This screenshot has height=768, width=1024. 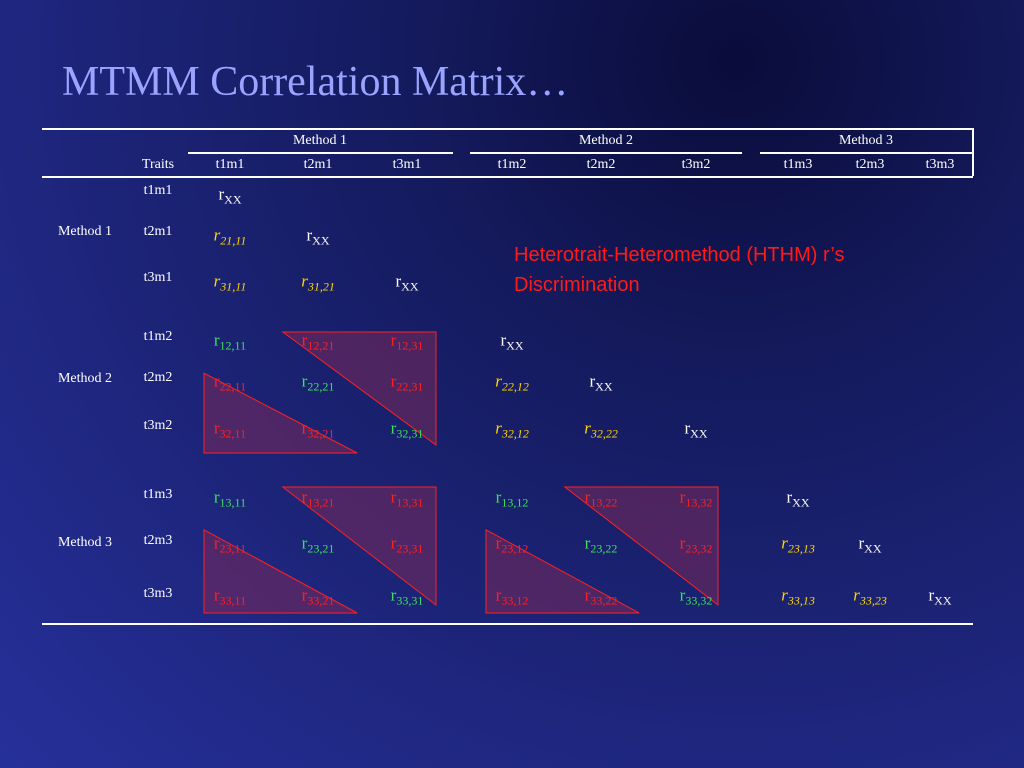 What do you see at coordinates (230, 498) in the screenshot?
I see `correlation-cell-13-11: r13,11` at bounding box center [230, 498].